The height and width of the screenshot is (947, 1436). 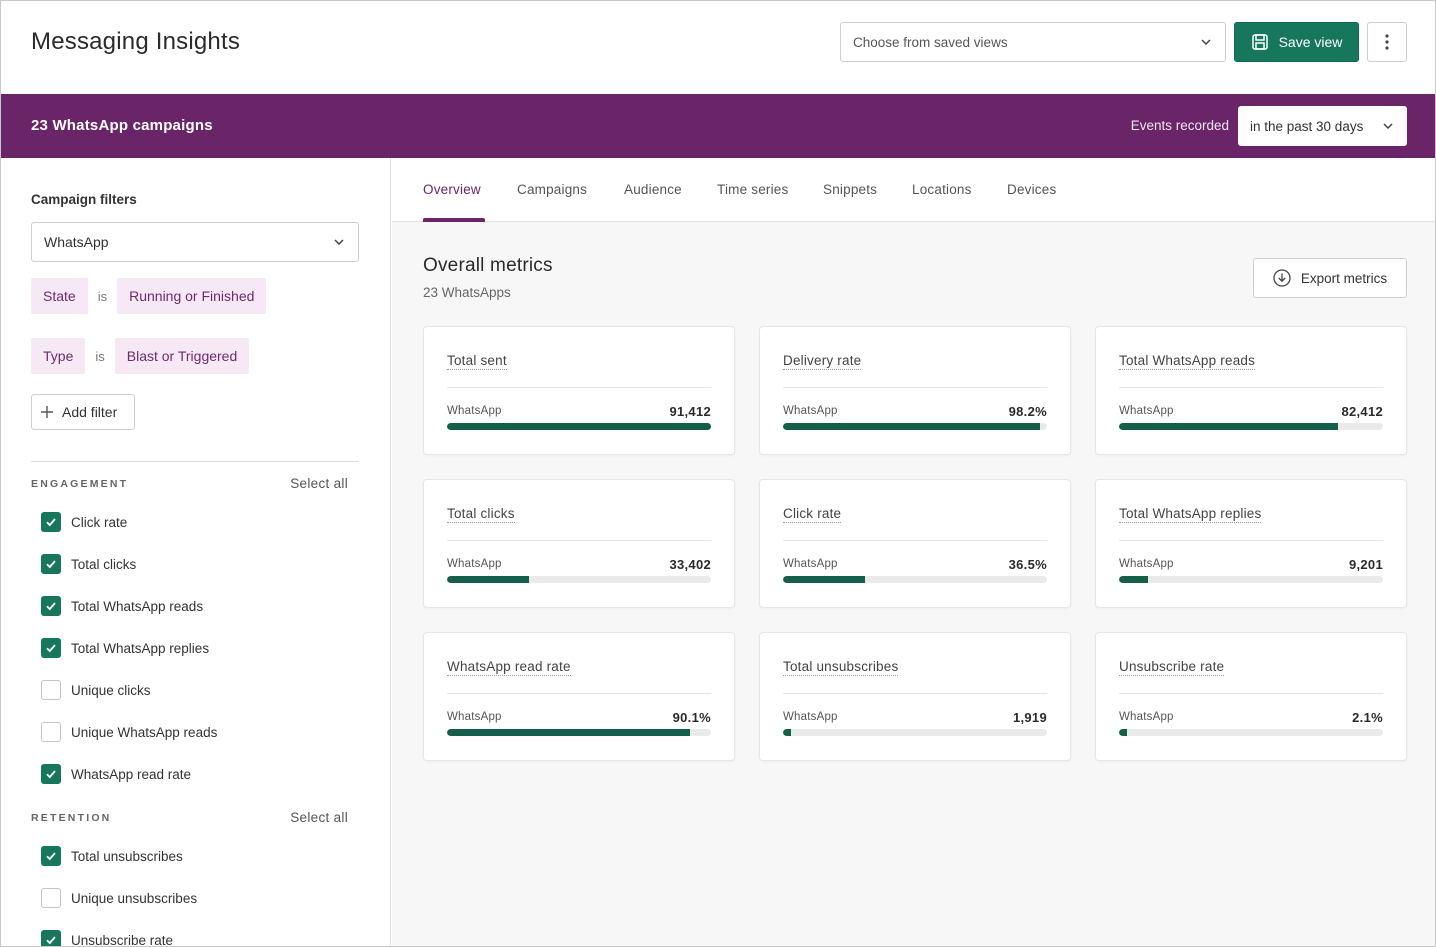 What do you see at coordinates (1251, 390) in the screenshot?
I see `metric-card: Total WhatsApp reads WhatsApp 82,412` at bounding box center [1251, 390].